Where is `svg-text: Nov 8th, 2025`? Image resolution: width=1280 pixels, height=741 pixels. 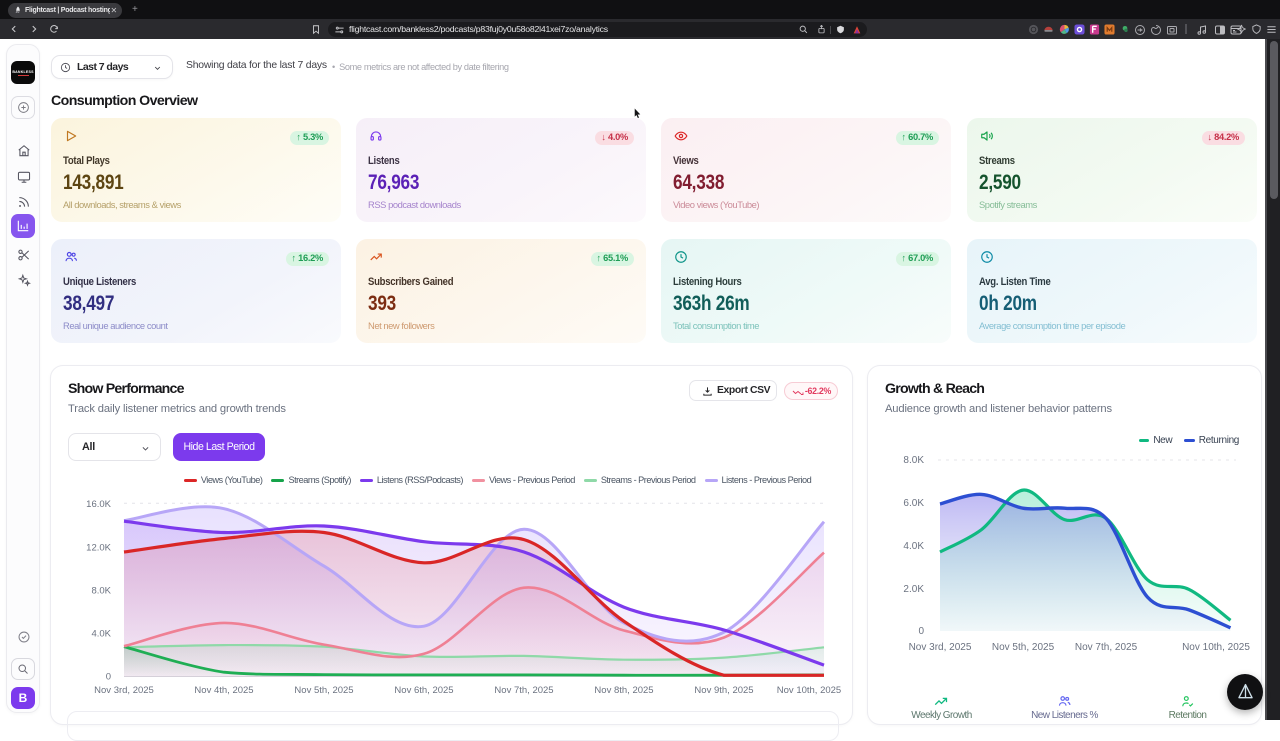 svg-text: Nov 8th, 2025 is located at coordinates (623, 690).